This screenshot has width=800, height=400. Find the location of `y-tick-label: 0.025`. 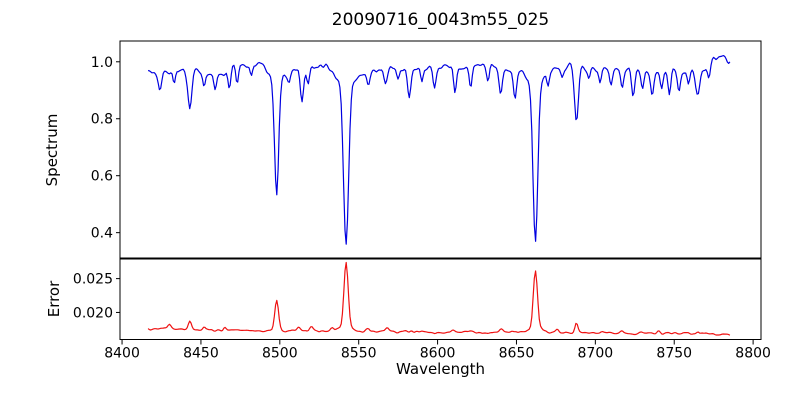

y-tick-label: 0.025 is located at coordinates (93, 280).